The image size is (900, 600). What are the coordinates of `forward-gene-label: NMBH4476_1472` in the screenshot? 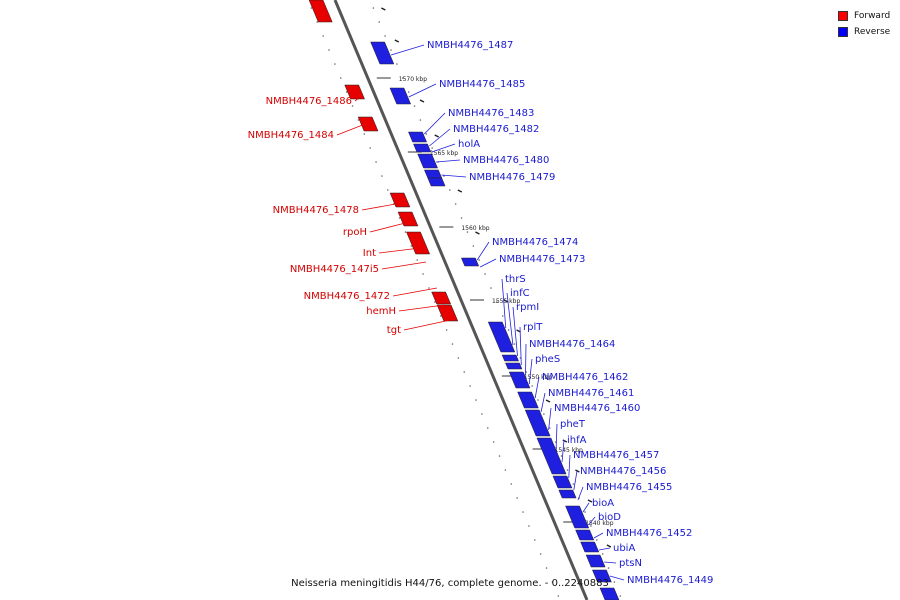 It's located at (347, 296).